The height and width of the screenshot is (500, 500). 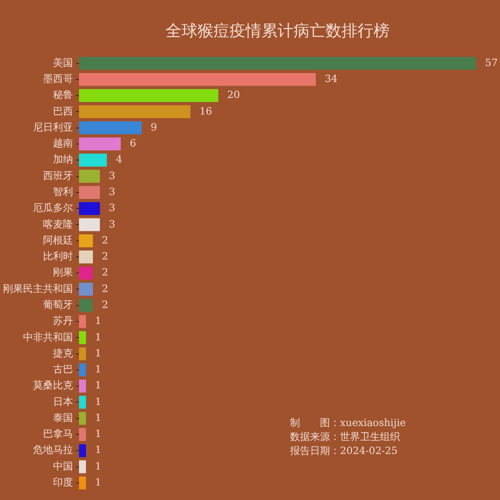 I want to click on y-tick-label: 中非共和国, so click(x=48, y=337).